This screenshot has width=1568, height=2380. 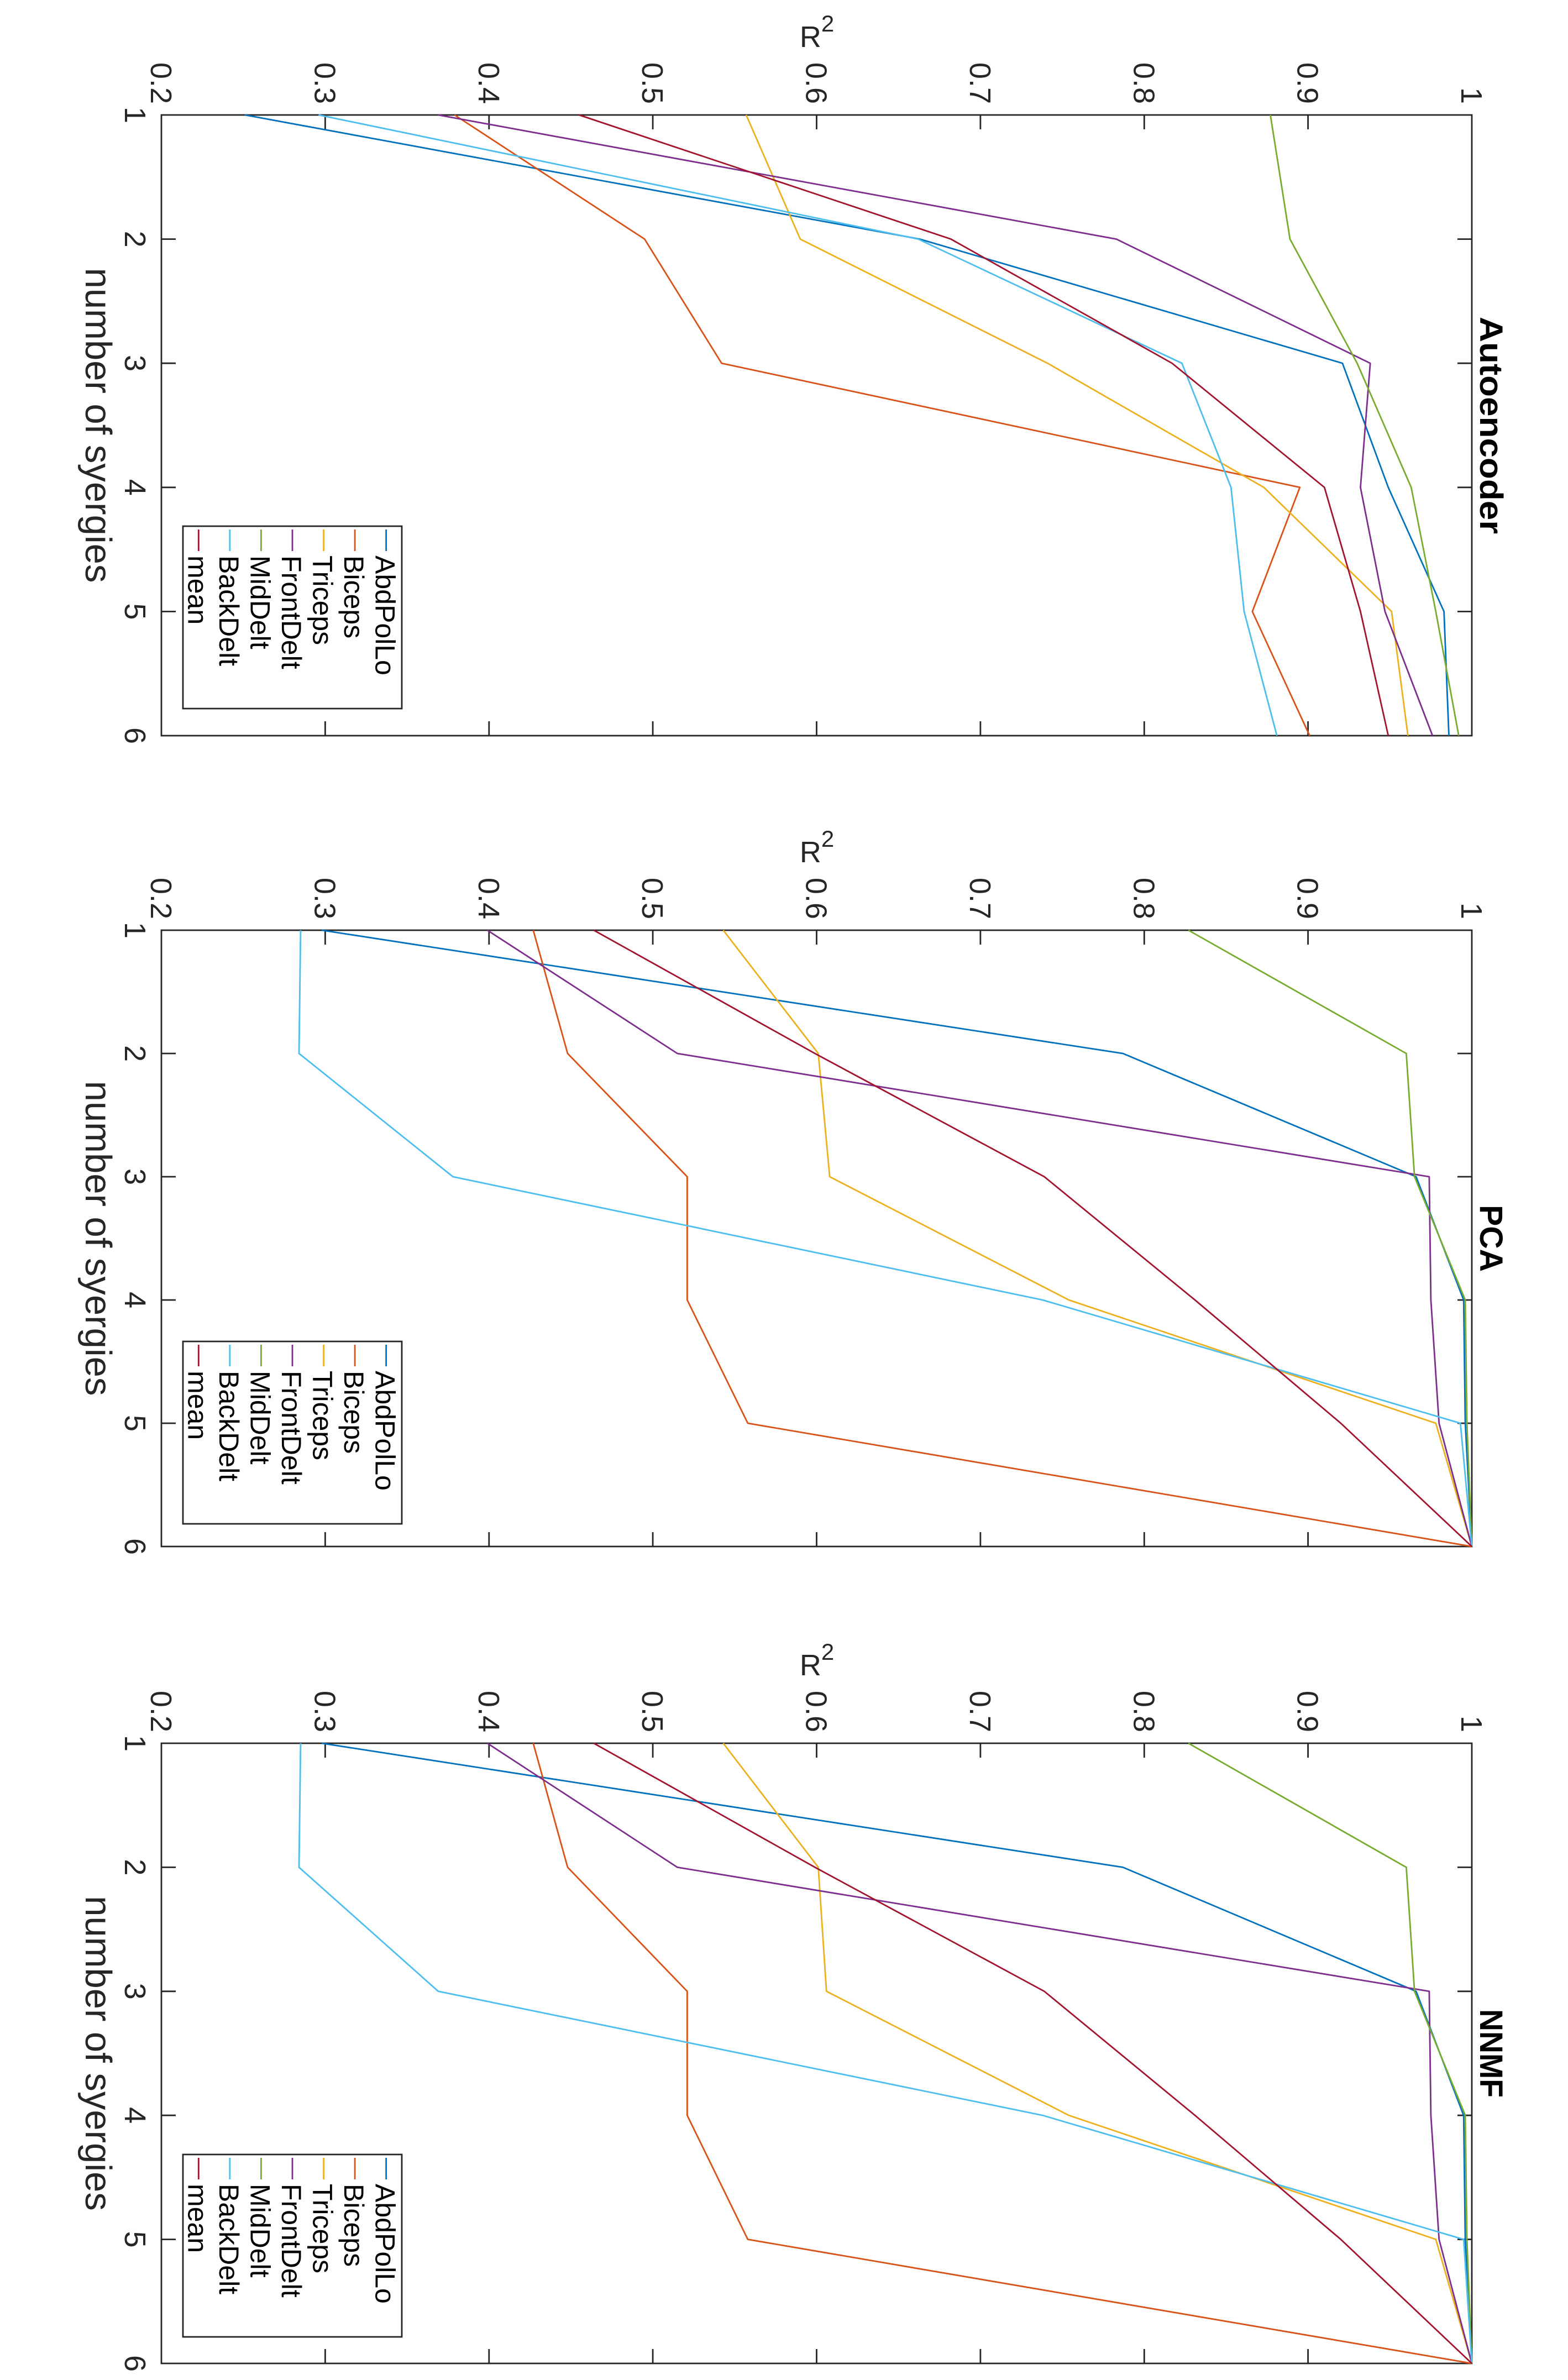 I want to click on svg-text: NNMF, so click(x=1491, y=2053).